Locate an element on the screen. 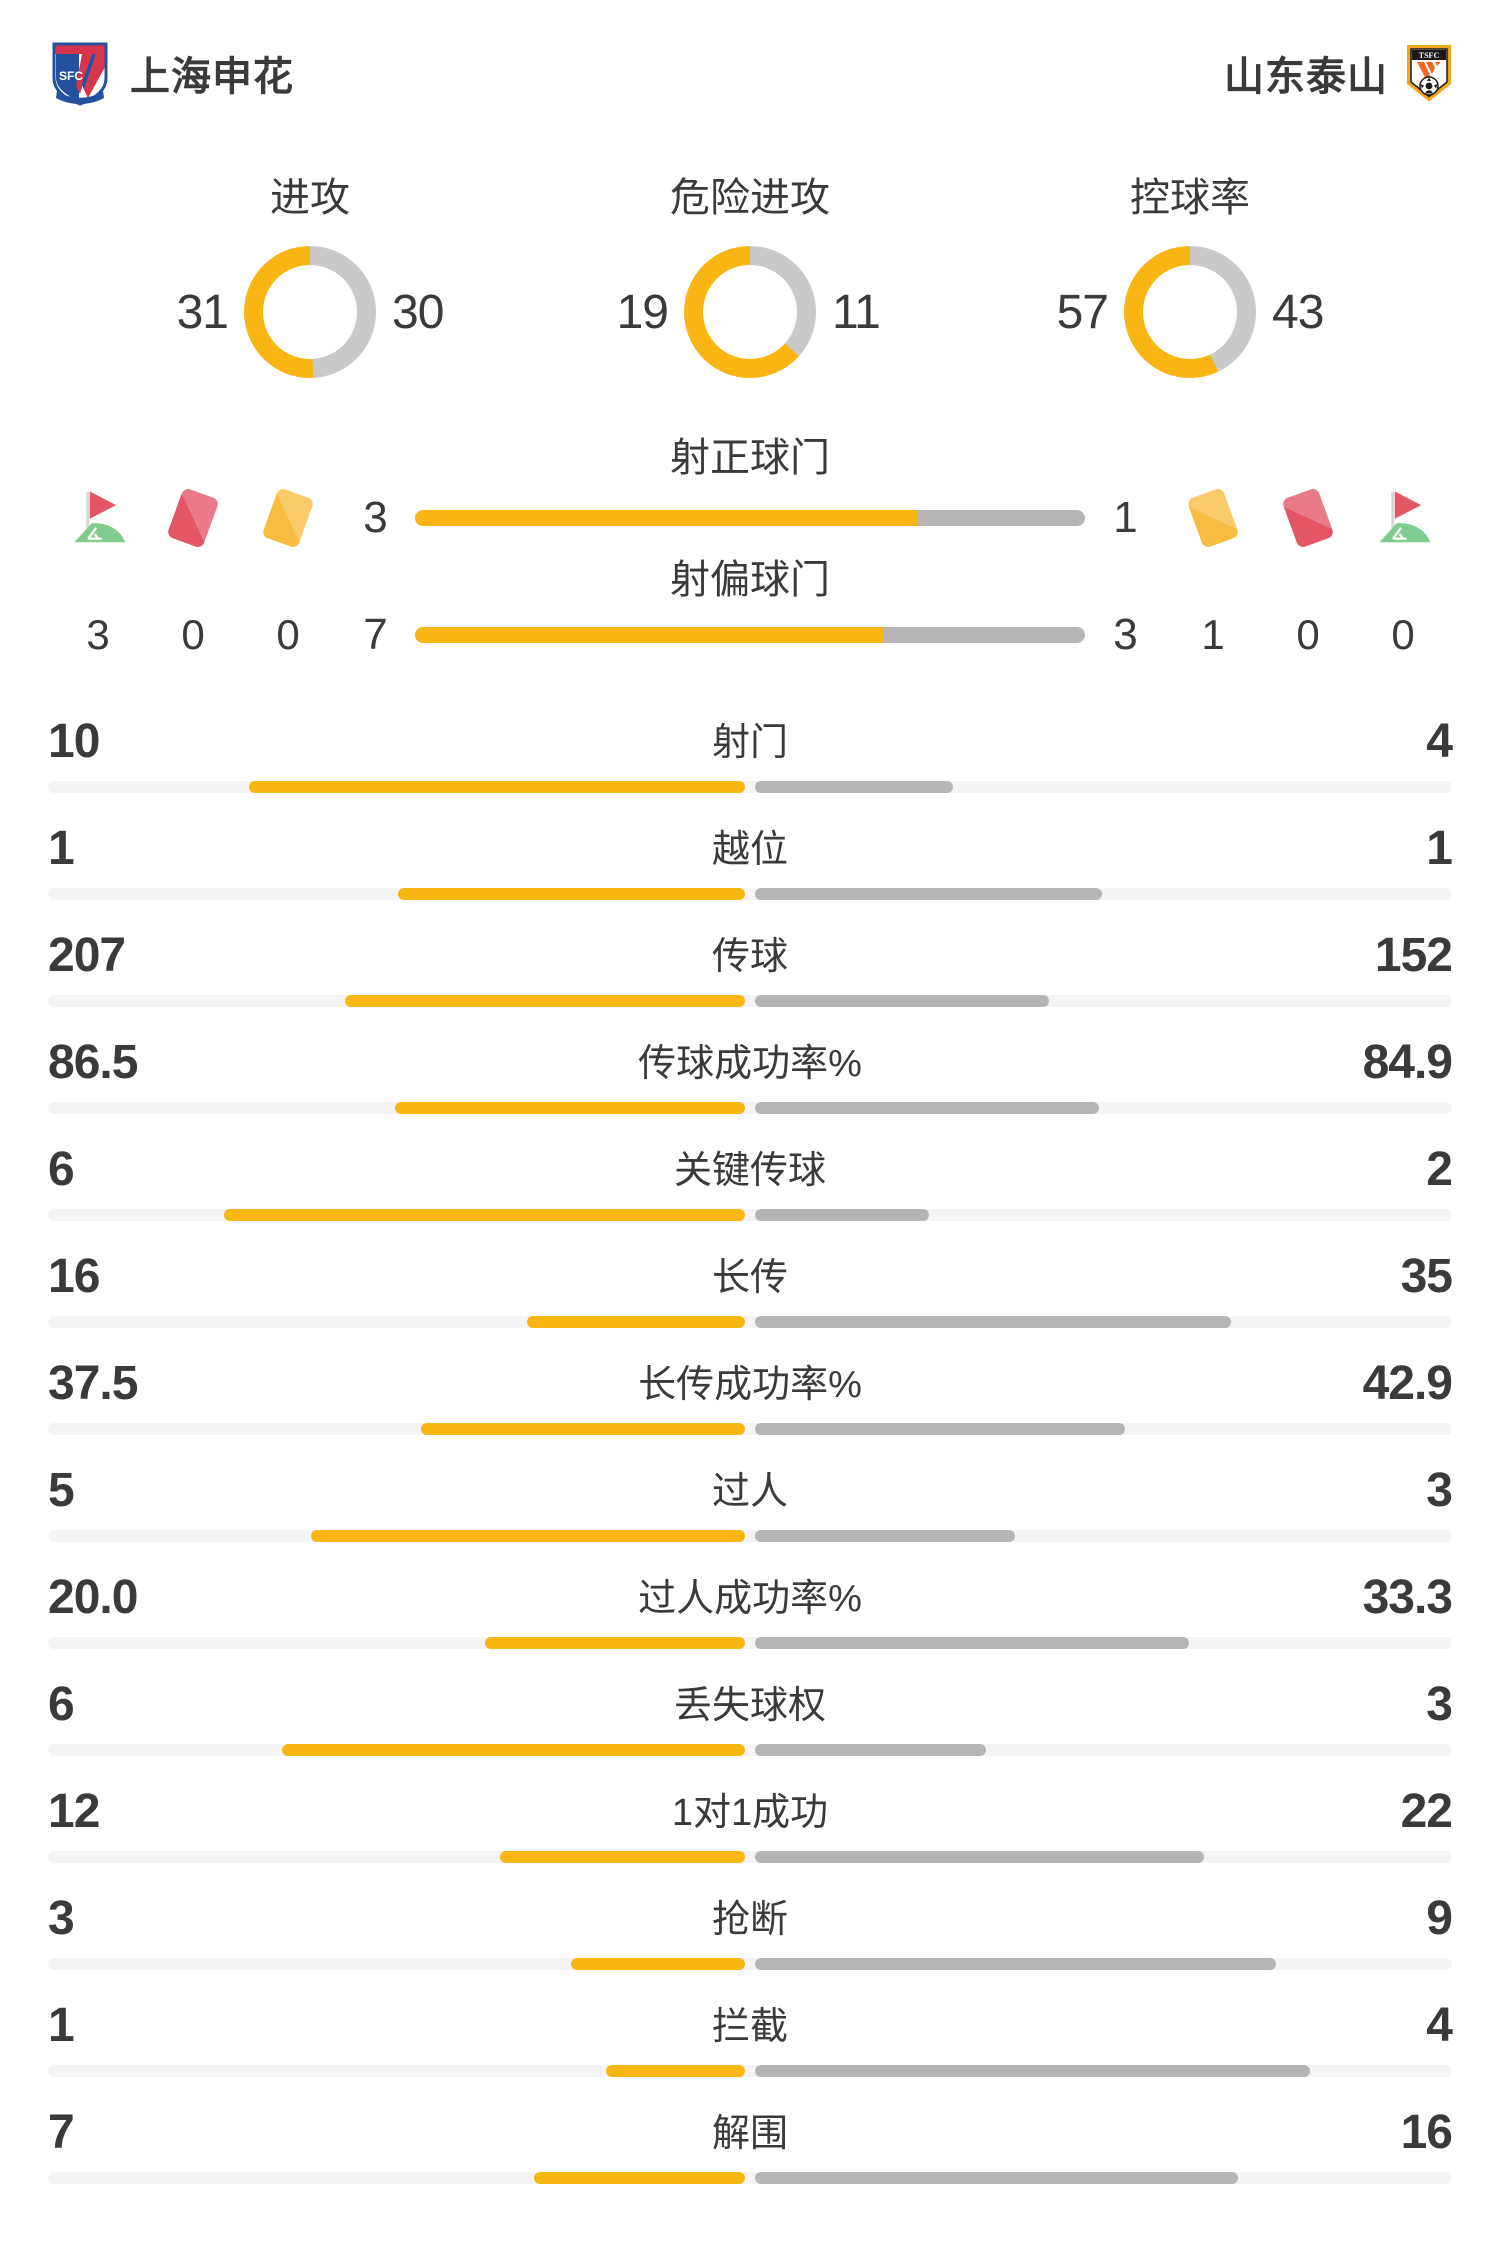 Image resolution: width=1500 pixels, height=2244 pixels. stat-row-interceptions: 1 拦截 4 is located at coordinates (750, 2038).